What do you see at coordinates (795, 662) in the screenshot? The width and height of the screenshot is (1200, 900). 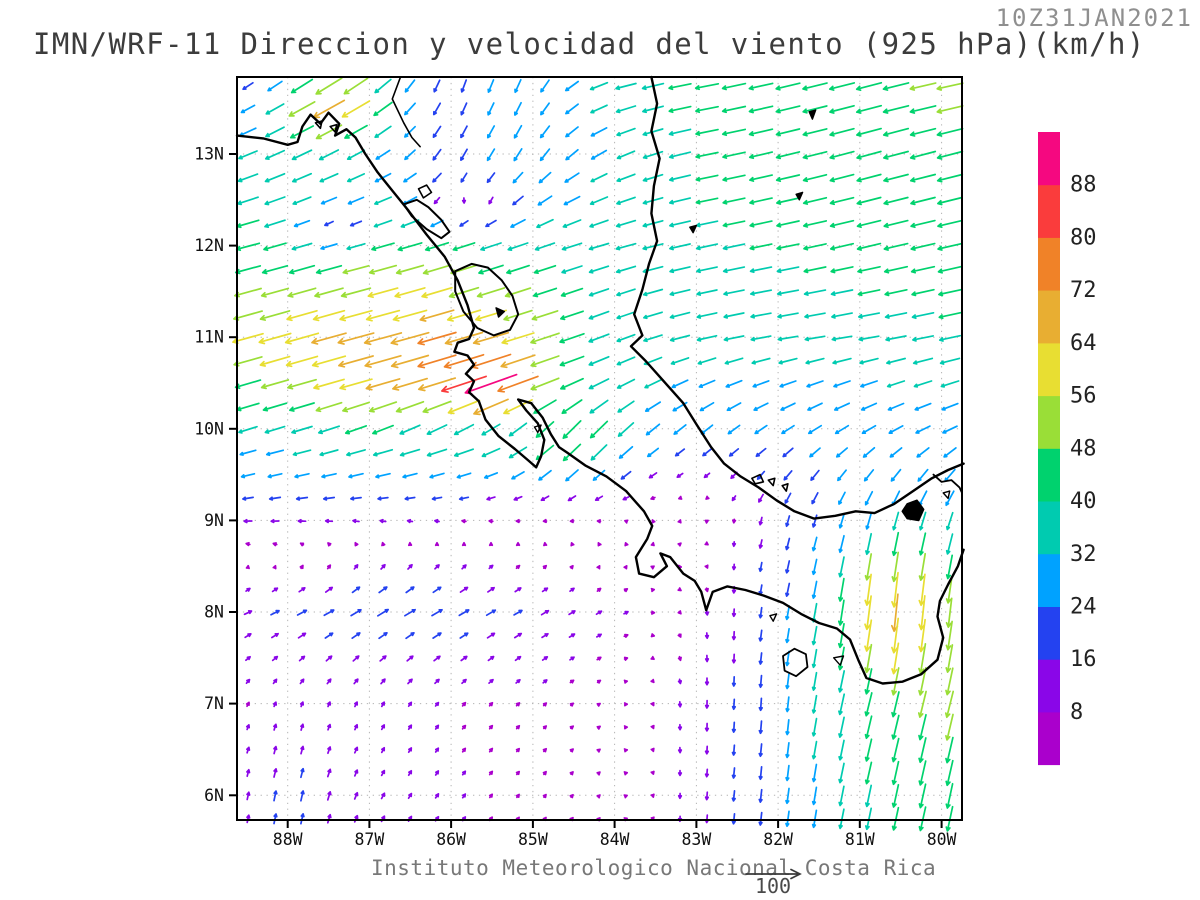 I see `coastline-coiba-island` at bounding box center [795, 662].